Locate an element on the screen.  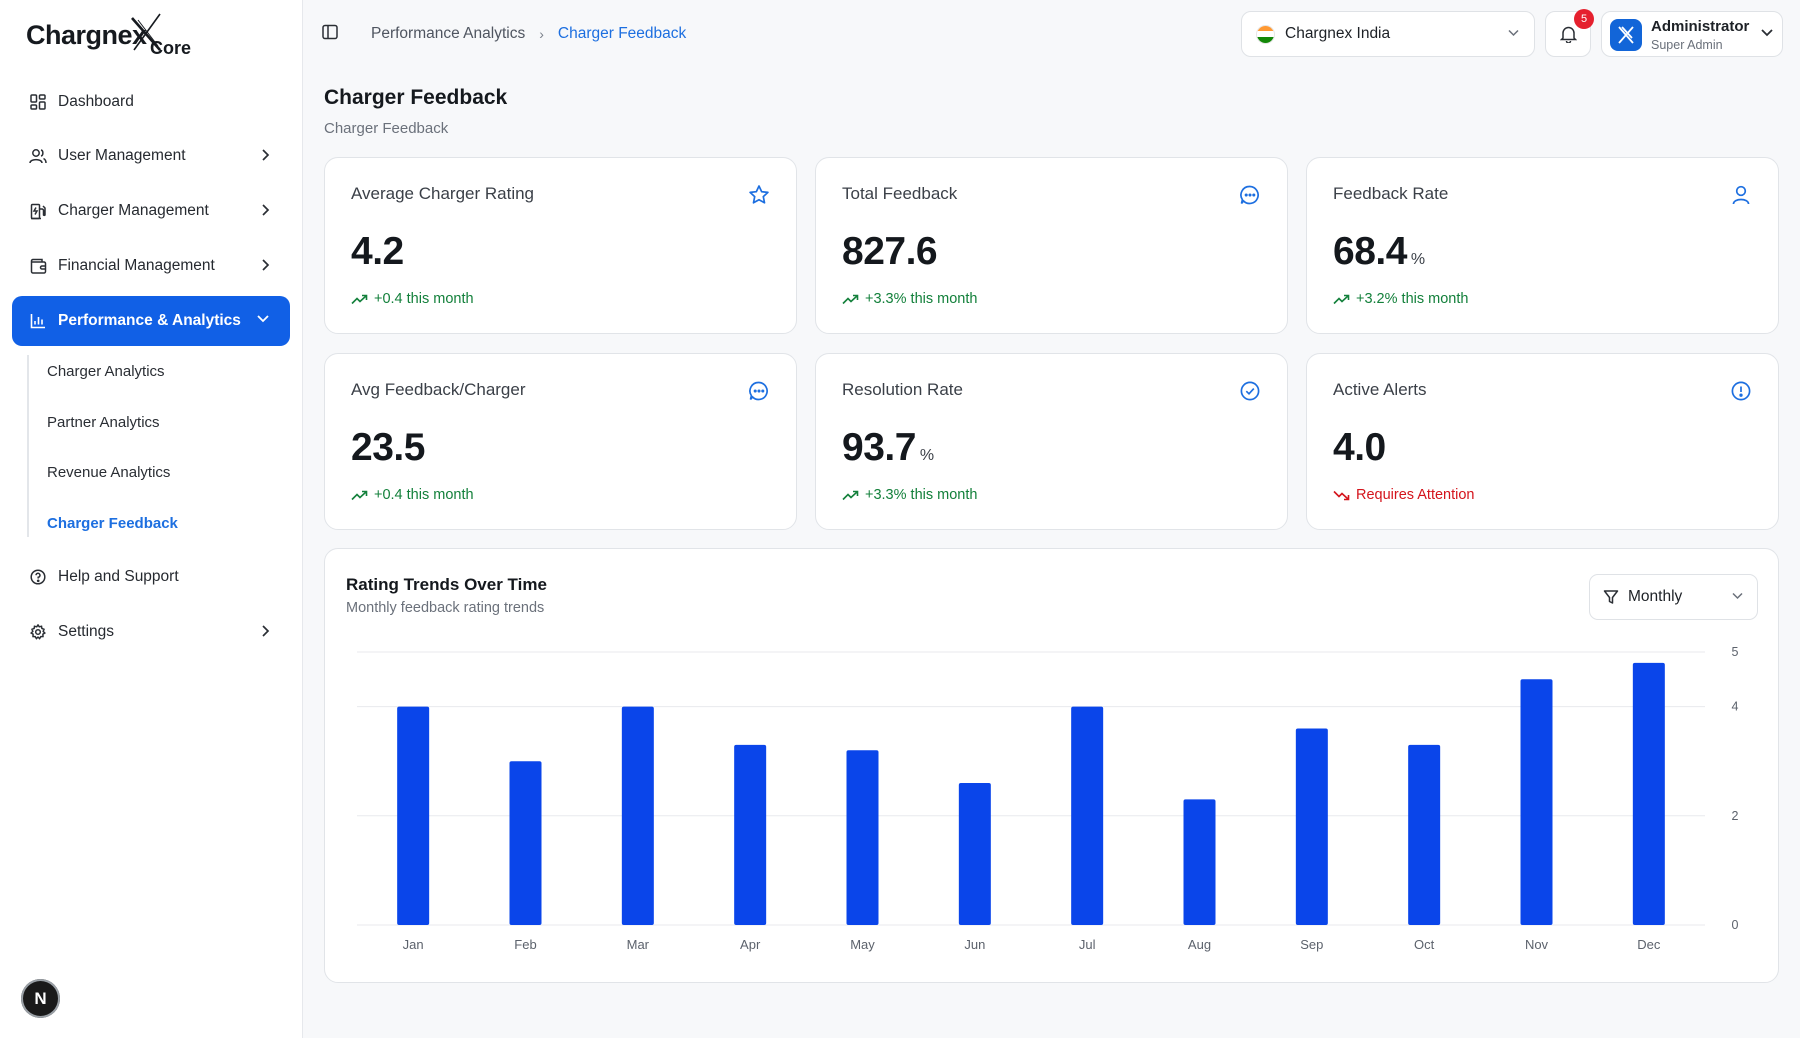
stat-label: Resolution Rate is located at coordinates (902, 389).